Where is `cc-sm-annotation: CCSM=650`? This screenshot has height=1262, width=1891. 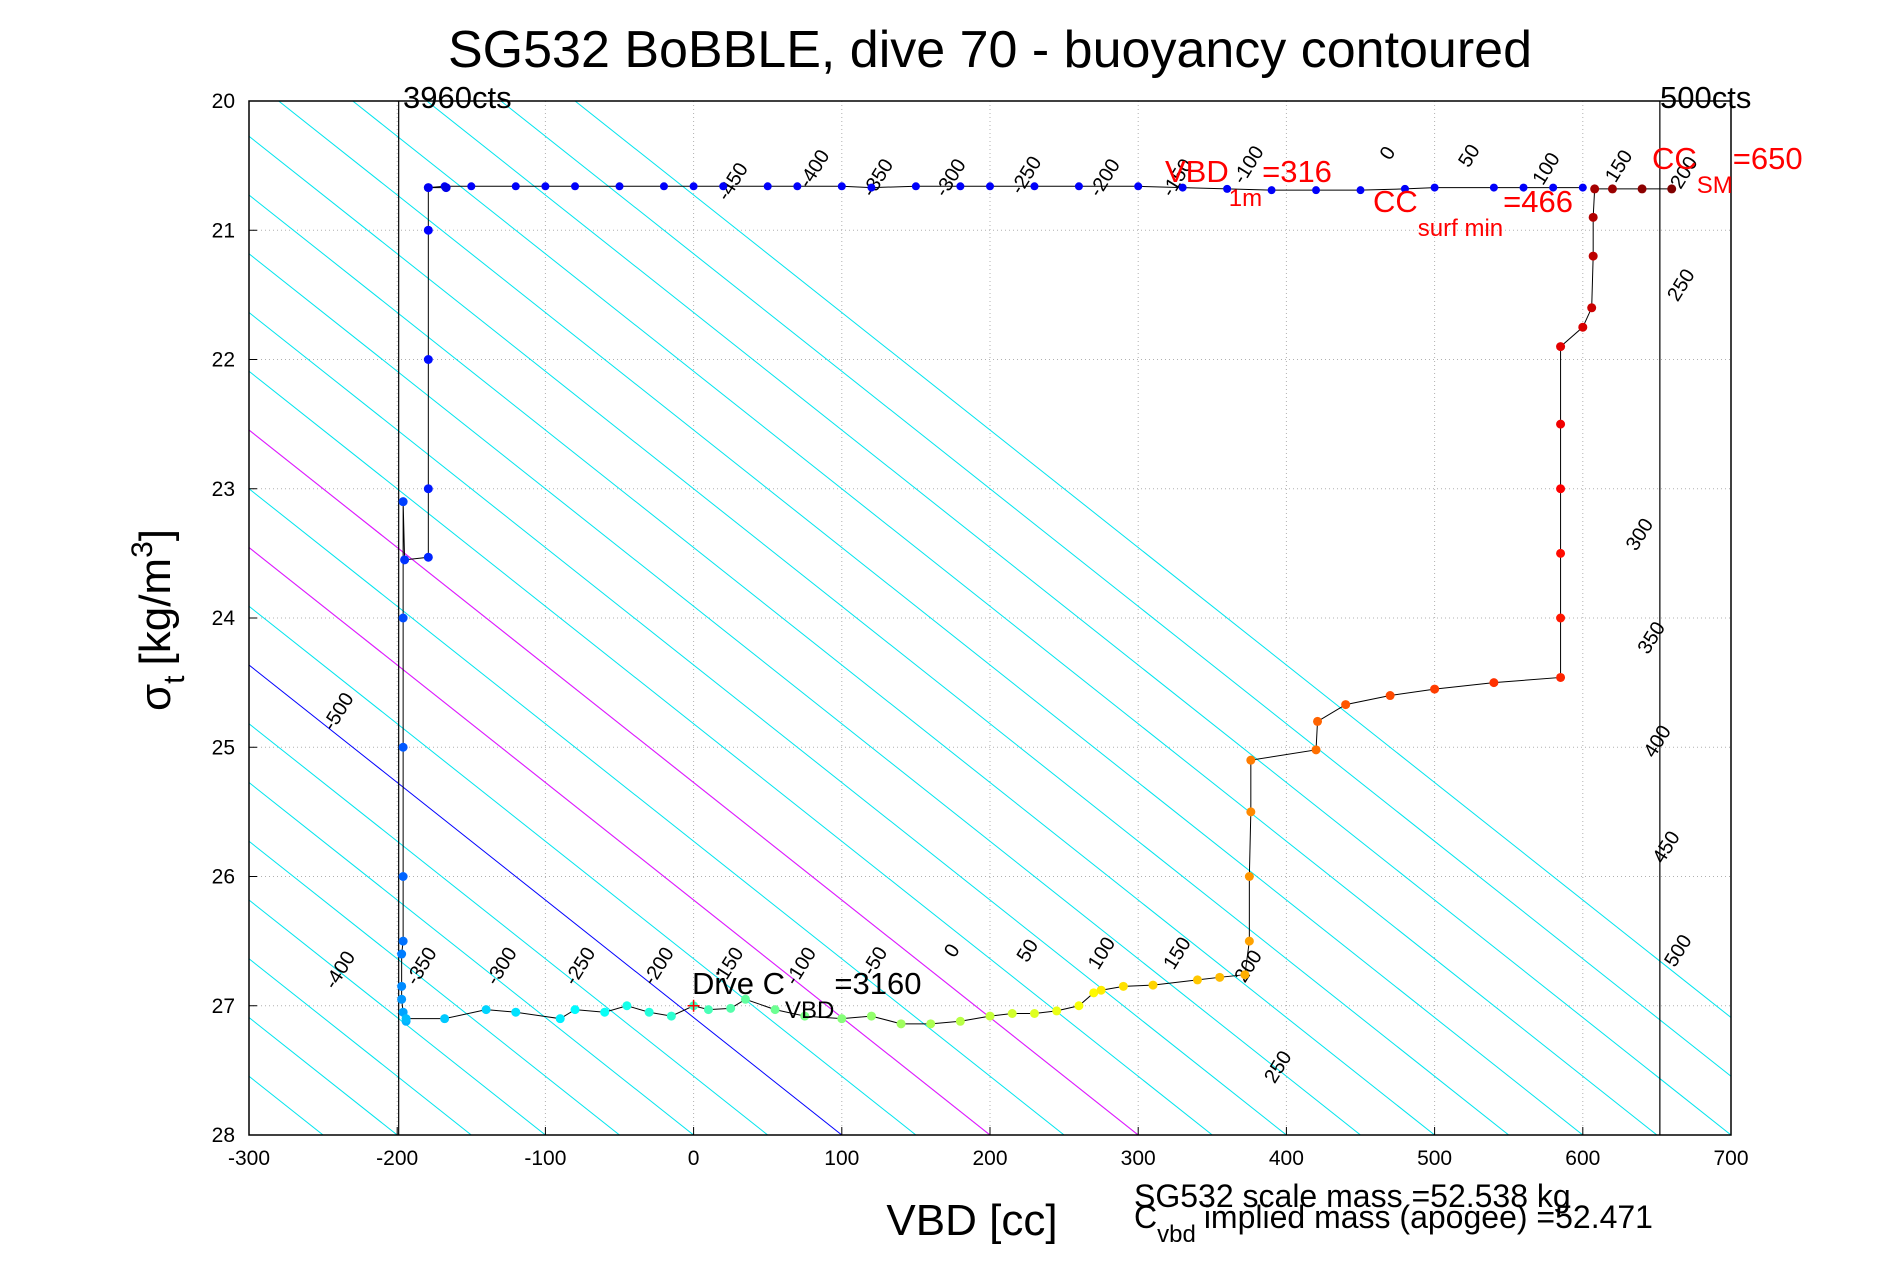 cc-sm-annotation: CCSM=650 is located at coordinates (1727, 170).